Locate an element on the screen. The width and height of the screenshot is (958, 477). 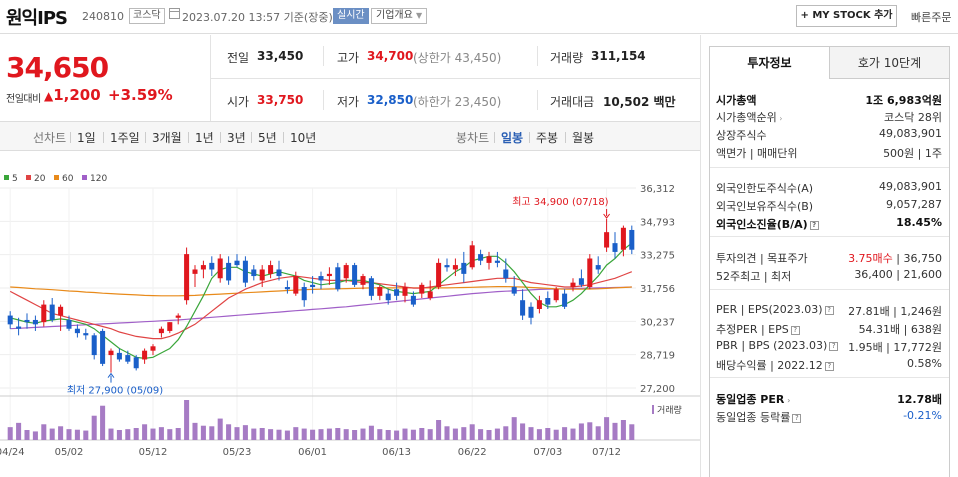
candle-monthly: 월봉 is located at coordinates (583, 138).